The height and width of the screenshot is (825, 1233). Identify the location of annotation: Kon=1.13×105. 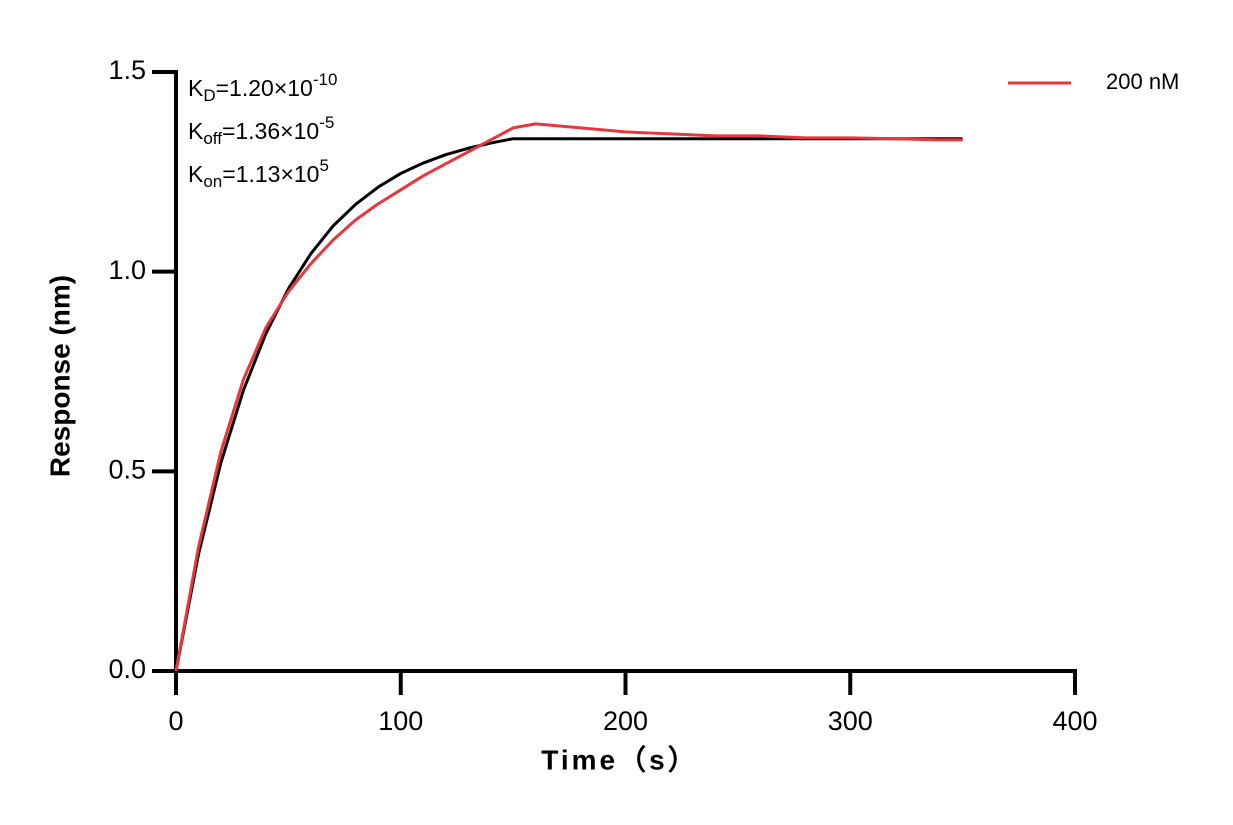
(258, 173).